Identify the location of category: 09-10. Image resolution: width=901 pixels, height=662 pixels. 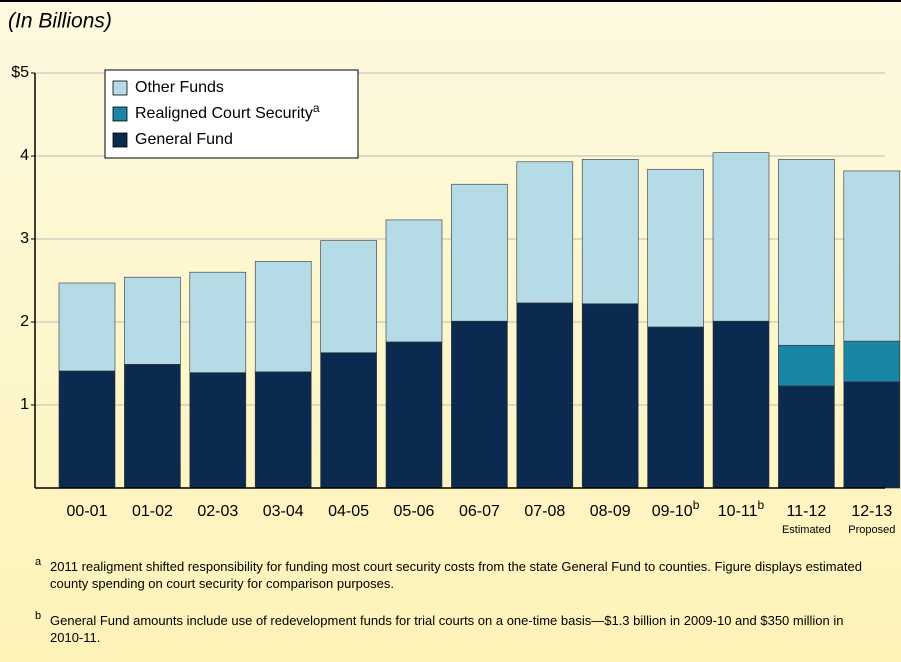
(672, 511).